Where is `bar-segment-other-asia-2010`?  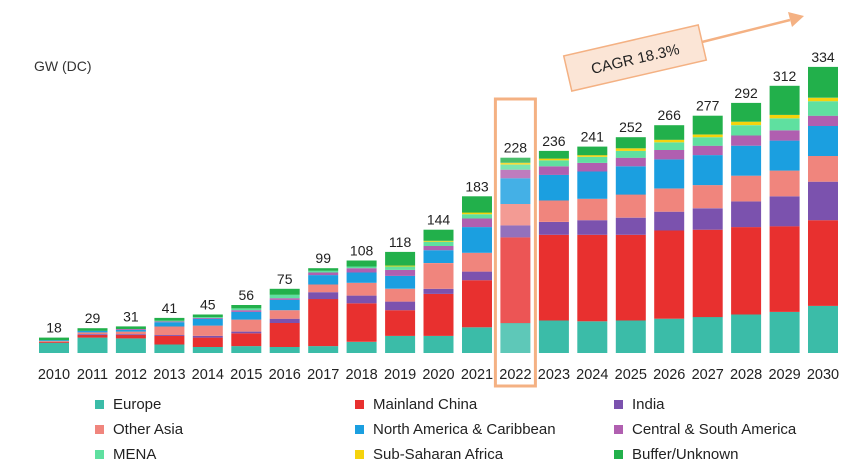 bar-segment-other-asia-2010 is located at coordinates (54, 341).